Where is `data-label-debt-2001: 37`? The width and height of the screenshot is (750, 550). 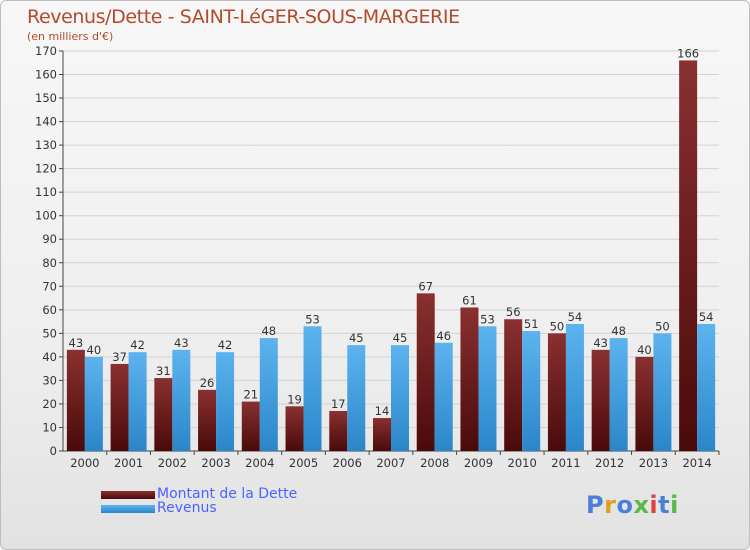
data-label-debt-2001: 37 is located at coordinates (119, 357).